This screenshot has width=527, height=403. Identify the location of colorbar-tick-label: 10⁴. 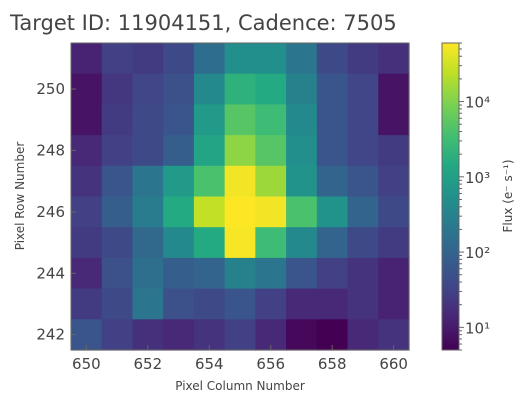
(477, 103).